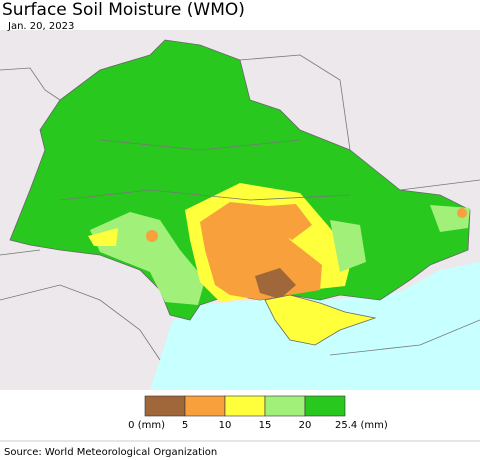  What do you see at coordinates (265, 425) in the screenshot?
I see `legend-label: 15` at bounding box center [265, 425].